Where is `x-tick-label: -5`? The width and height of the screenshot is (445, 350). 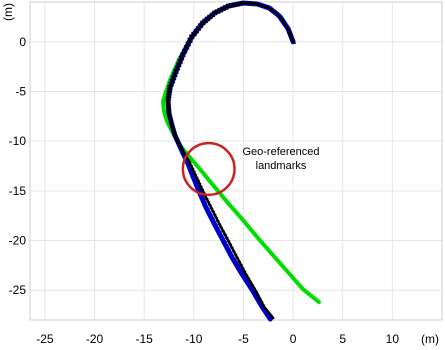 x-tick-label: -5 is located at coordinates (243, 339).